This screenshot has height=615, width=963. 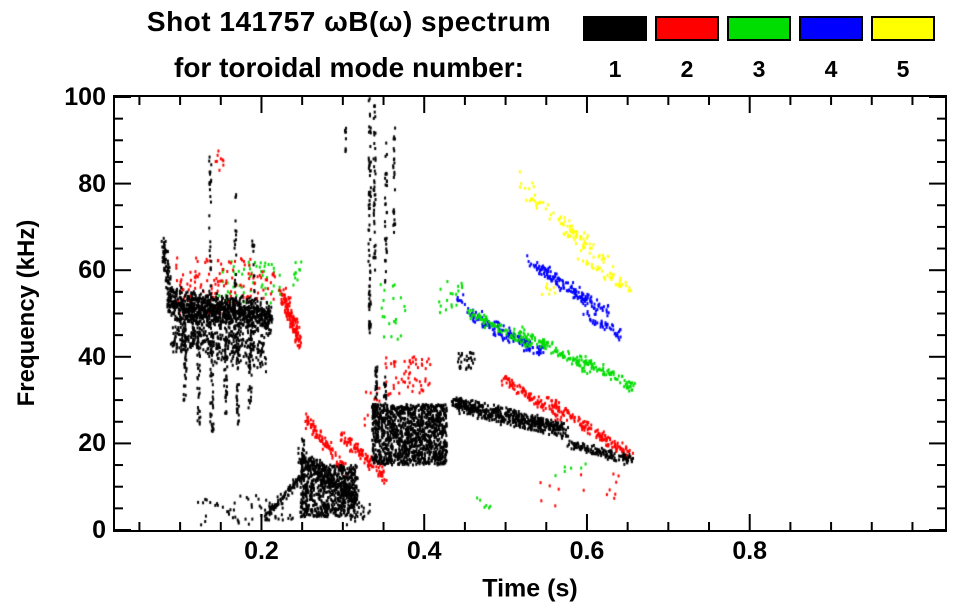 I want to click on legend-number: 4, so click(x=831, y=69).